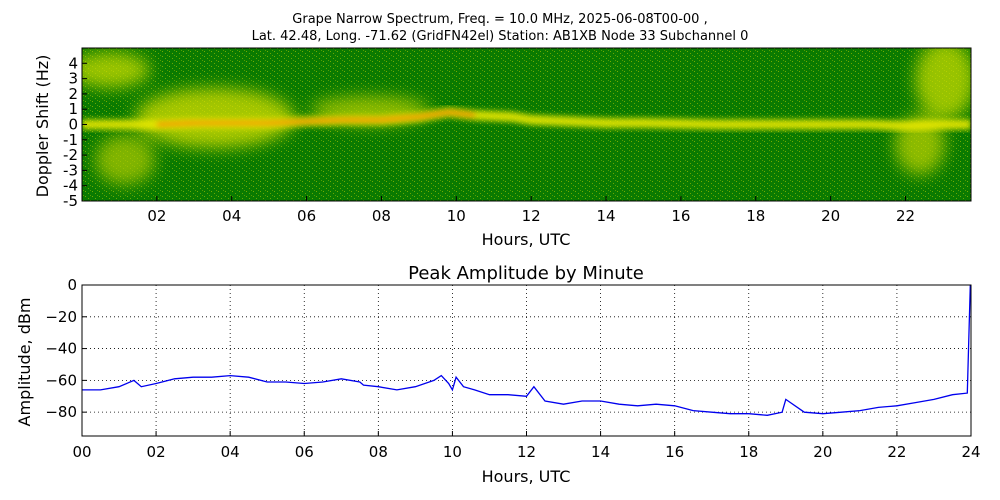 The width and height of the screenshot is (1000, 500). I want to click on amplitude-x-tick-label: 16, so click(674, 452).